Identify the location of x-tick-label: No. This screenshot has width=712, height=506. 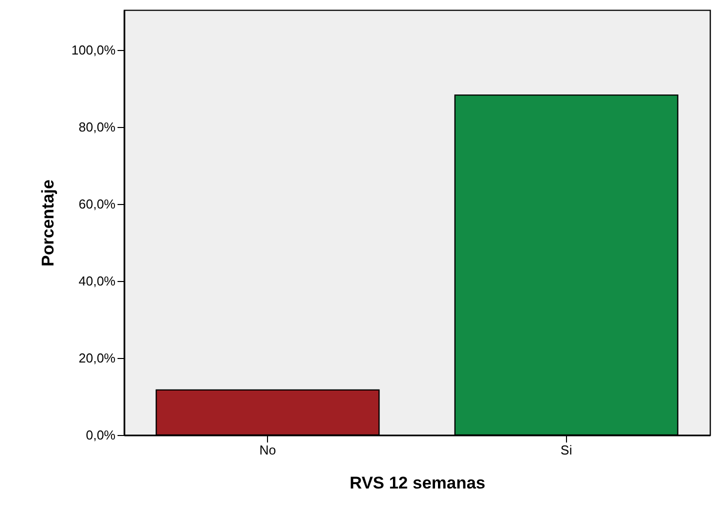
(267, 450).